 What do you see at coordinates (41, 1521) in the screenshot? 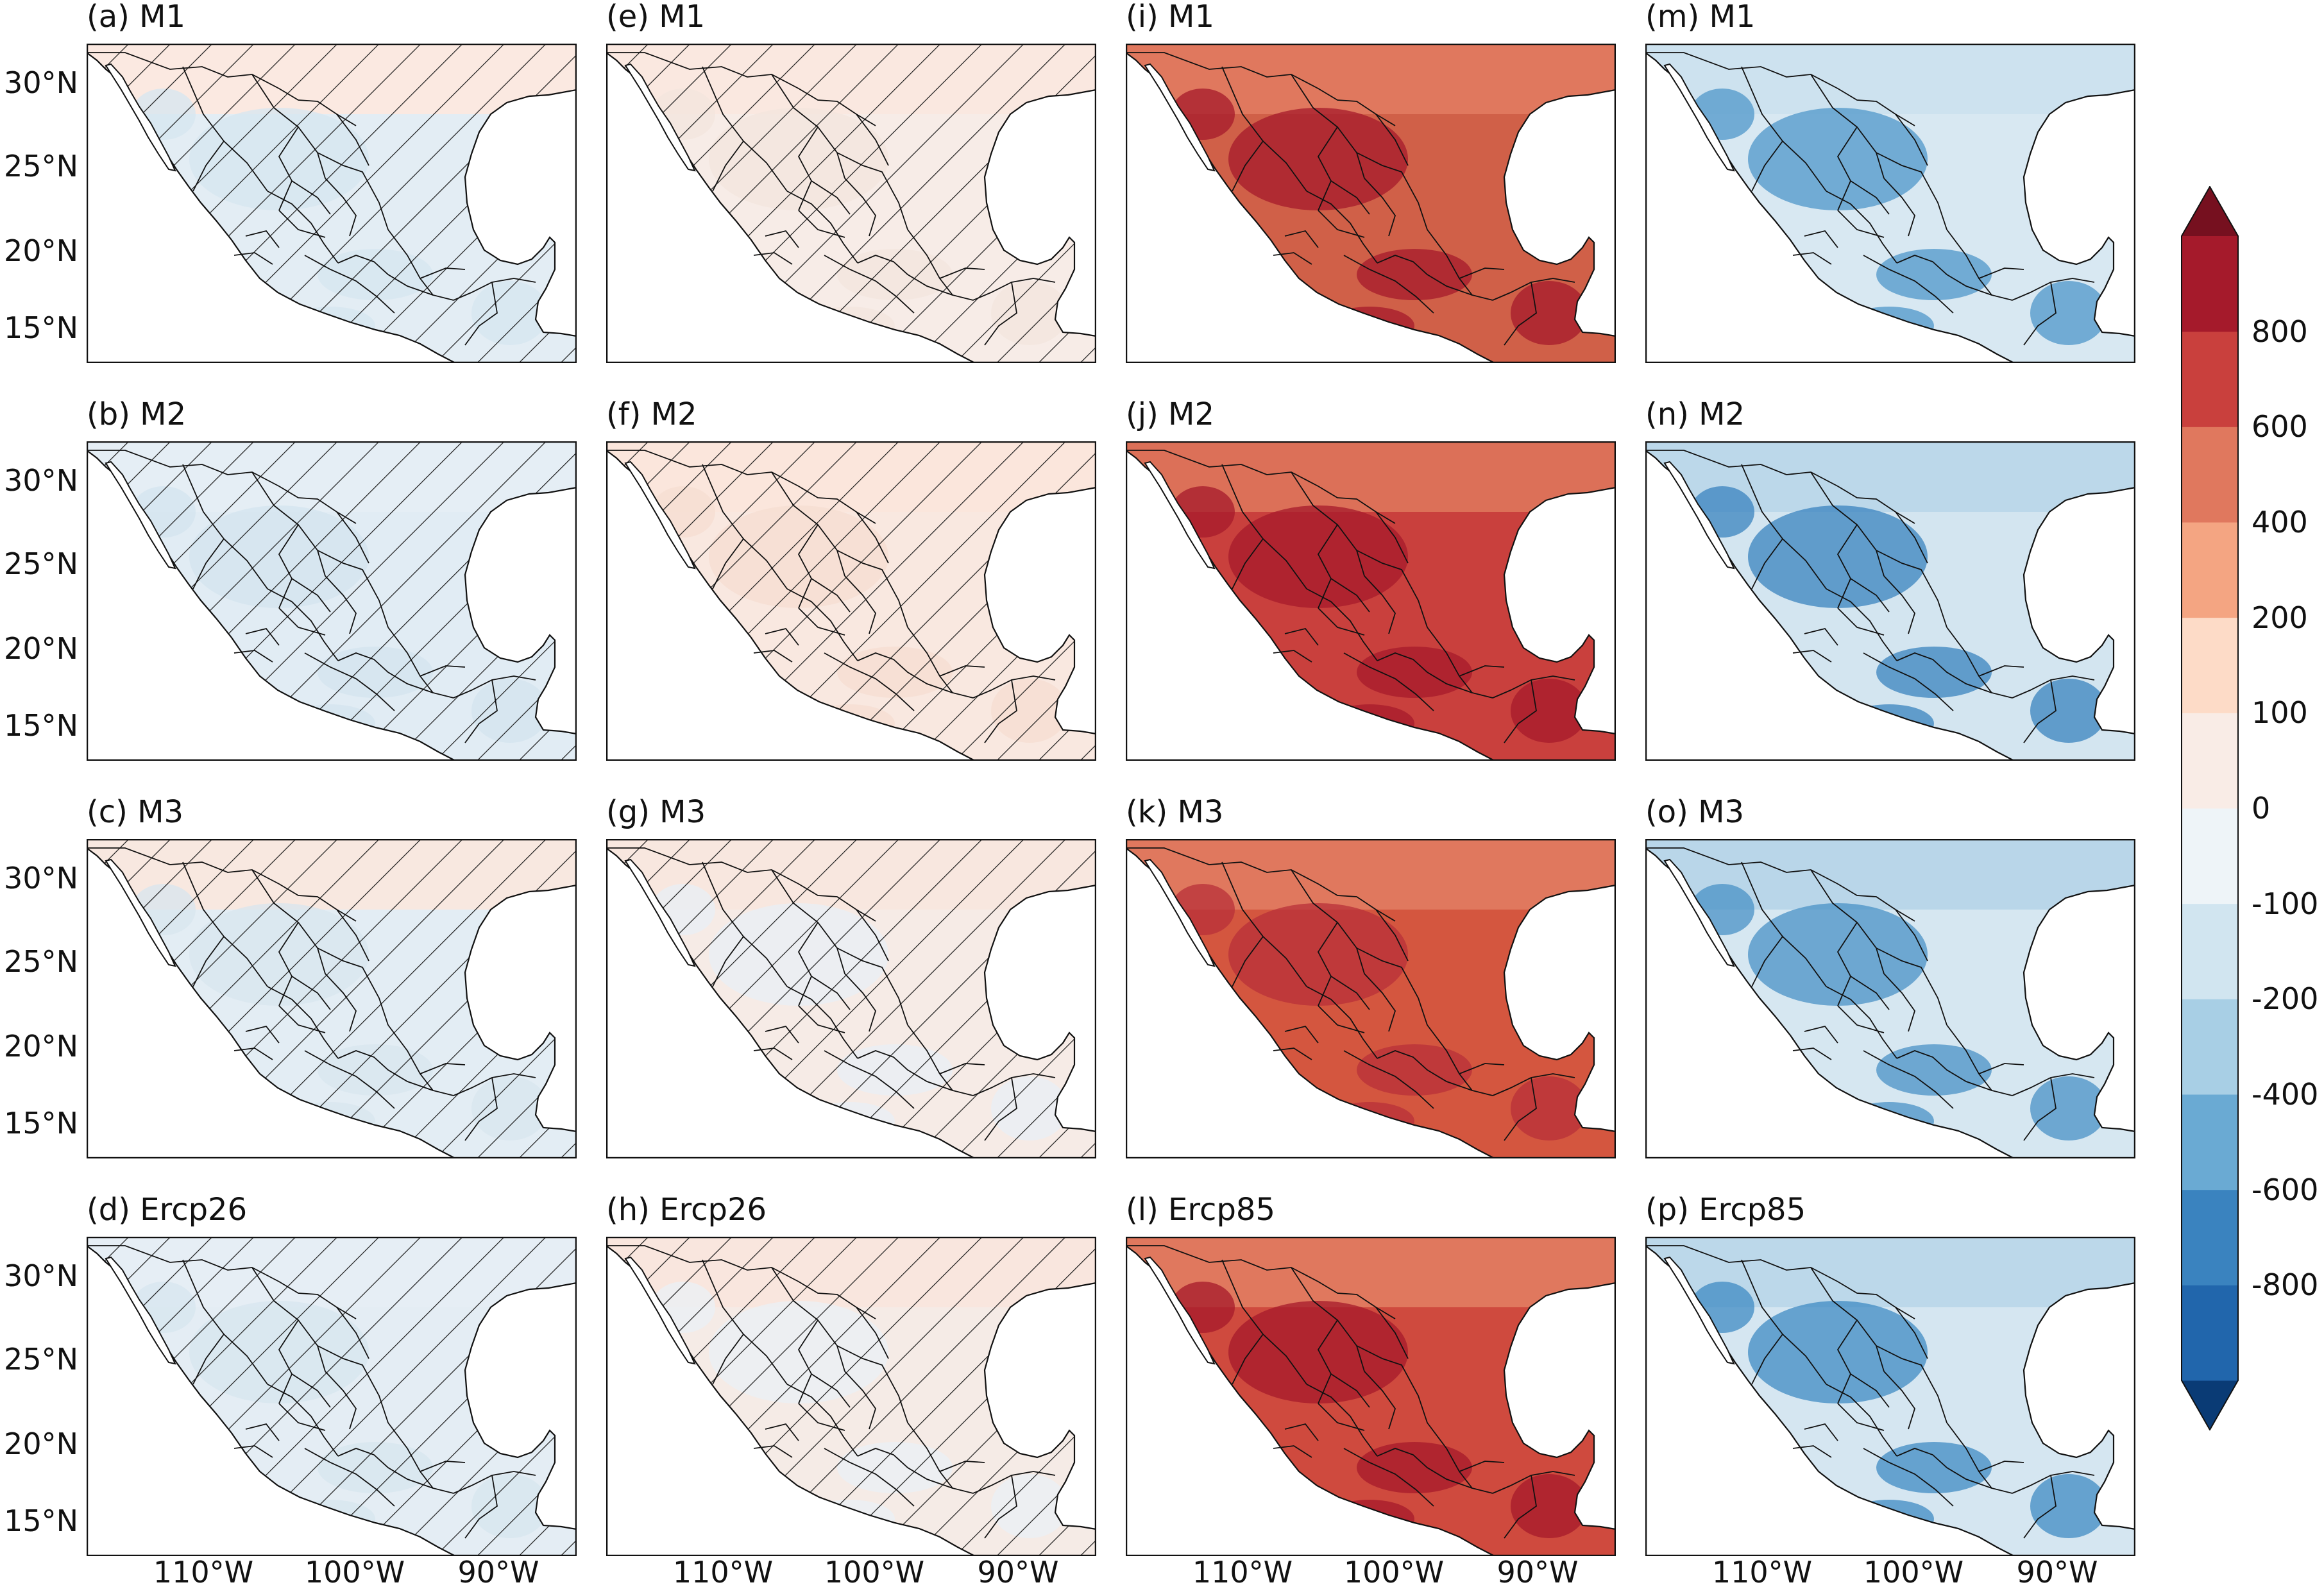
I see `latitude-label: 15°N` at bounding box center [41, 1521].